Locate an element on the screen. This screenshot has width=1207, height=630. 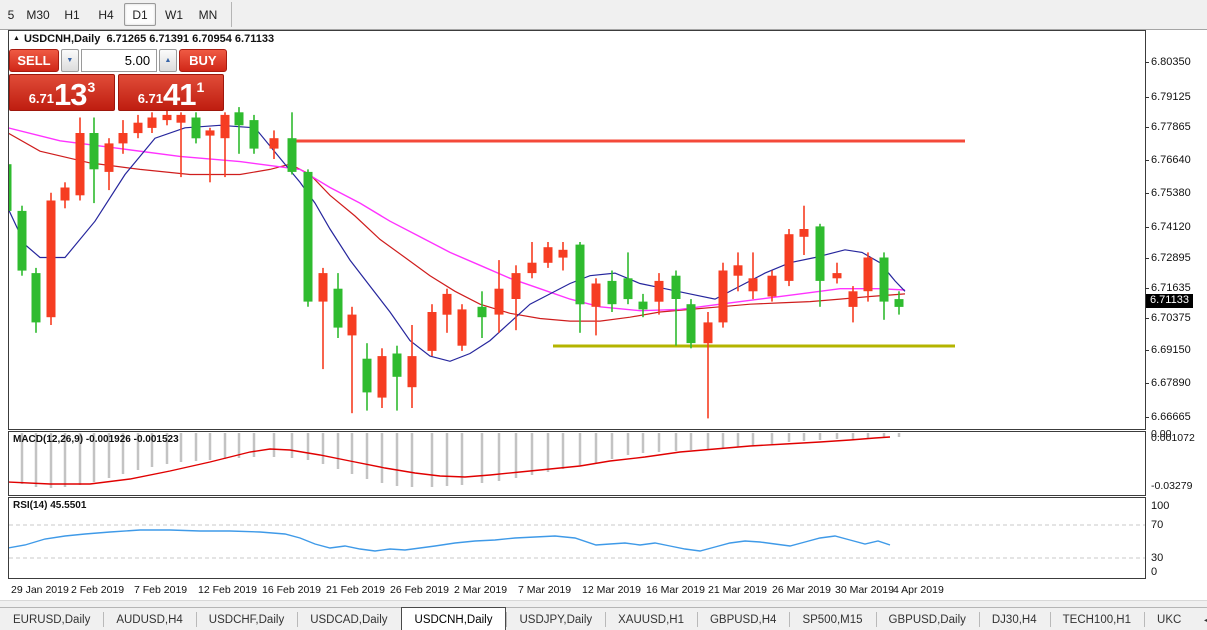
rsi-axis-label: 30 is located at coordinates (1157, 558).